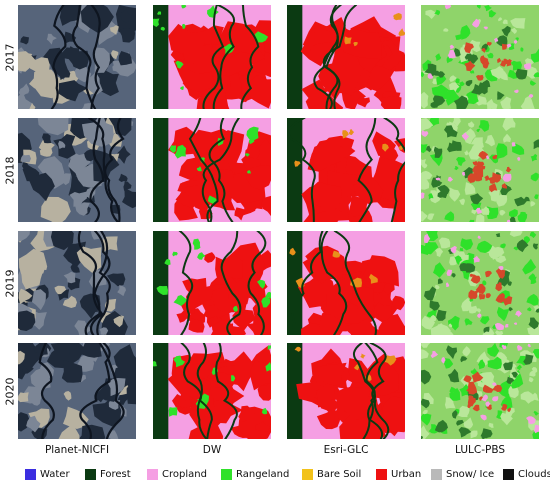 The image size is (550, 485). What do you see at coordinates (212, 391) in the screenshot?
I see `tile-dw-2020` at bounding box center [212, 391].